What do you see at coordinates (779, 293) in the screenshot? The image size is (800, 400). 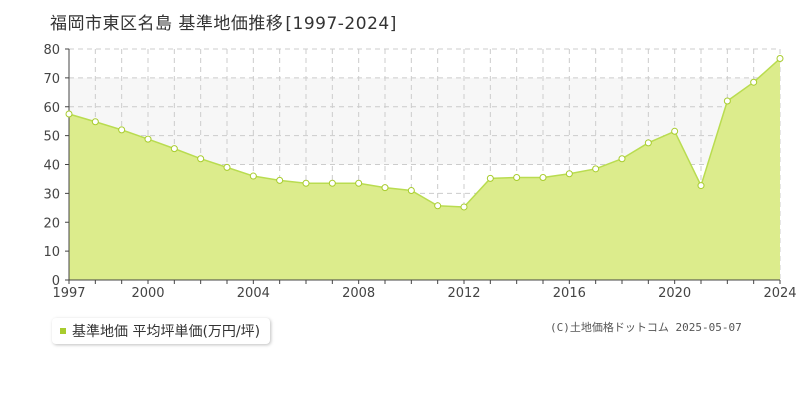 I see `x-tick-label: 2024` at bounding box center [779, 293].